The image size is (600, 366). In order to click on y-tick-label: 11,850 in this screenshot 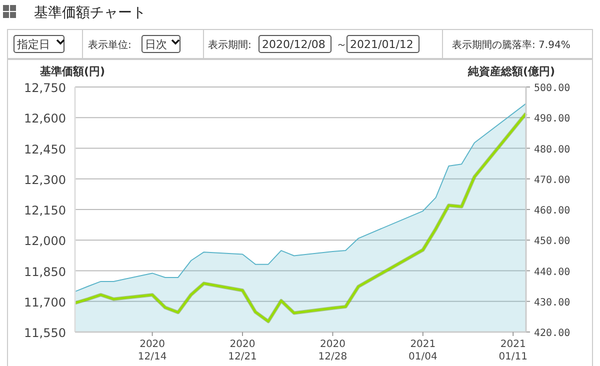, I will do `click(45, 271)`.